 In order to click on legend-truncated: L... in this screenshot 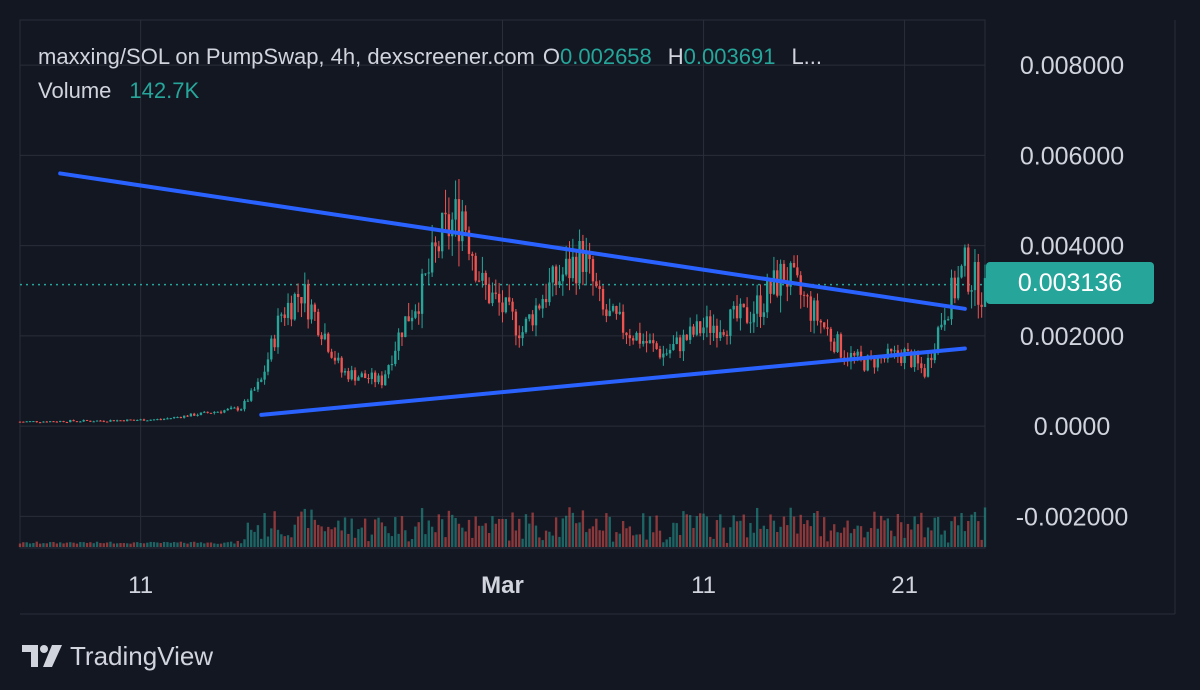, I will do `click(807, 56)`.